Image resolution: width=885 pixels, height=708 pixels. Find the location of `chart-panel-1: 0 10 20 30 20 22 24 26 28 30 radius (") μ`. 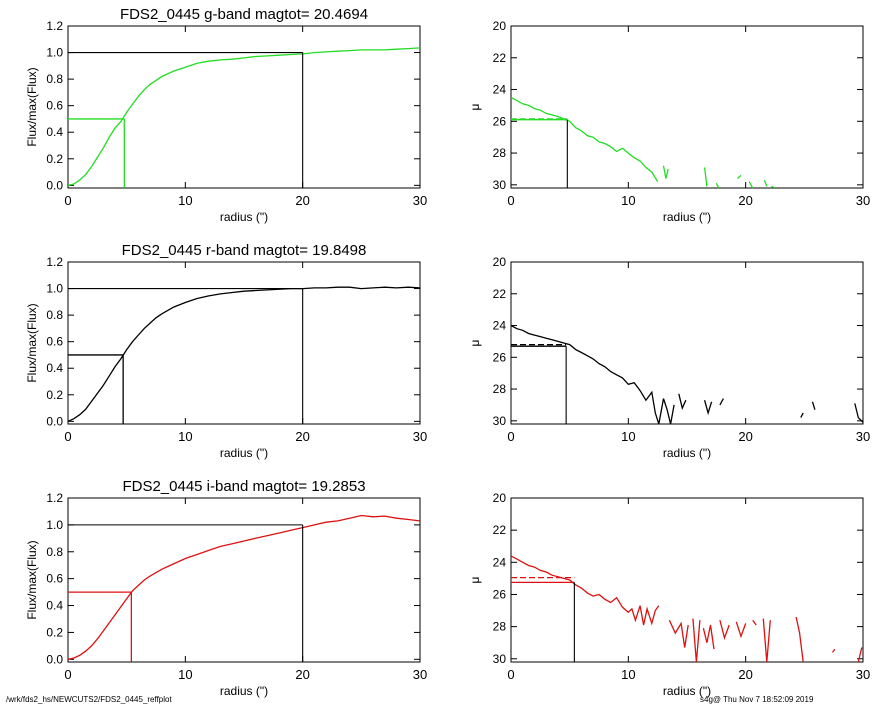

chart-panel-1: 0 10 20 30 20 22 24 26 28 30 radius (") μ is located at coordinates (669, 121).